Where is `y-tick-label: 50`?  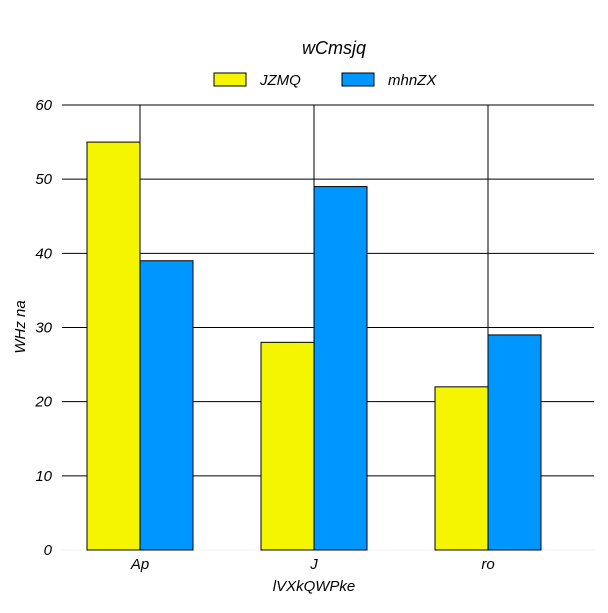
y-tick-label: 50 is located at coordinates (43, 179).